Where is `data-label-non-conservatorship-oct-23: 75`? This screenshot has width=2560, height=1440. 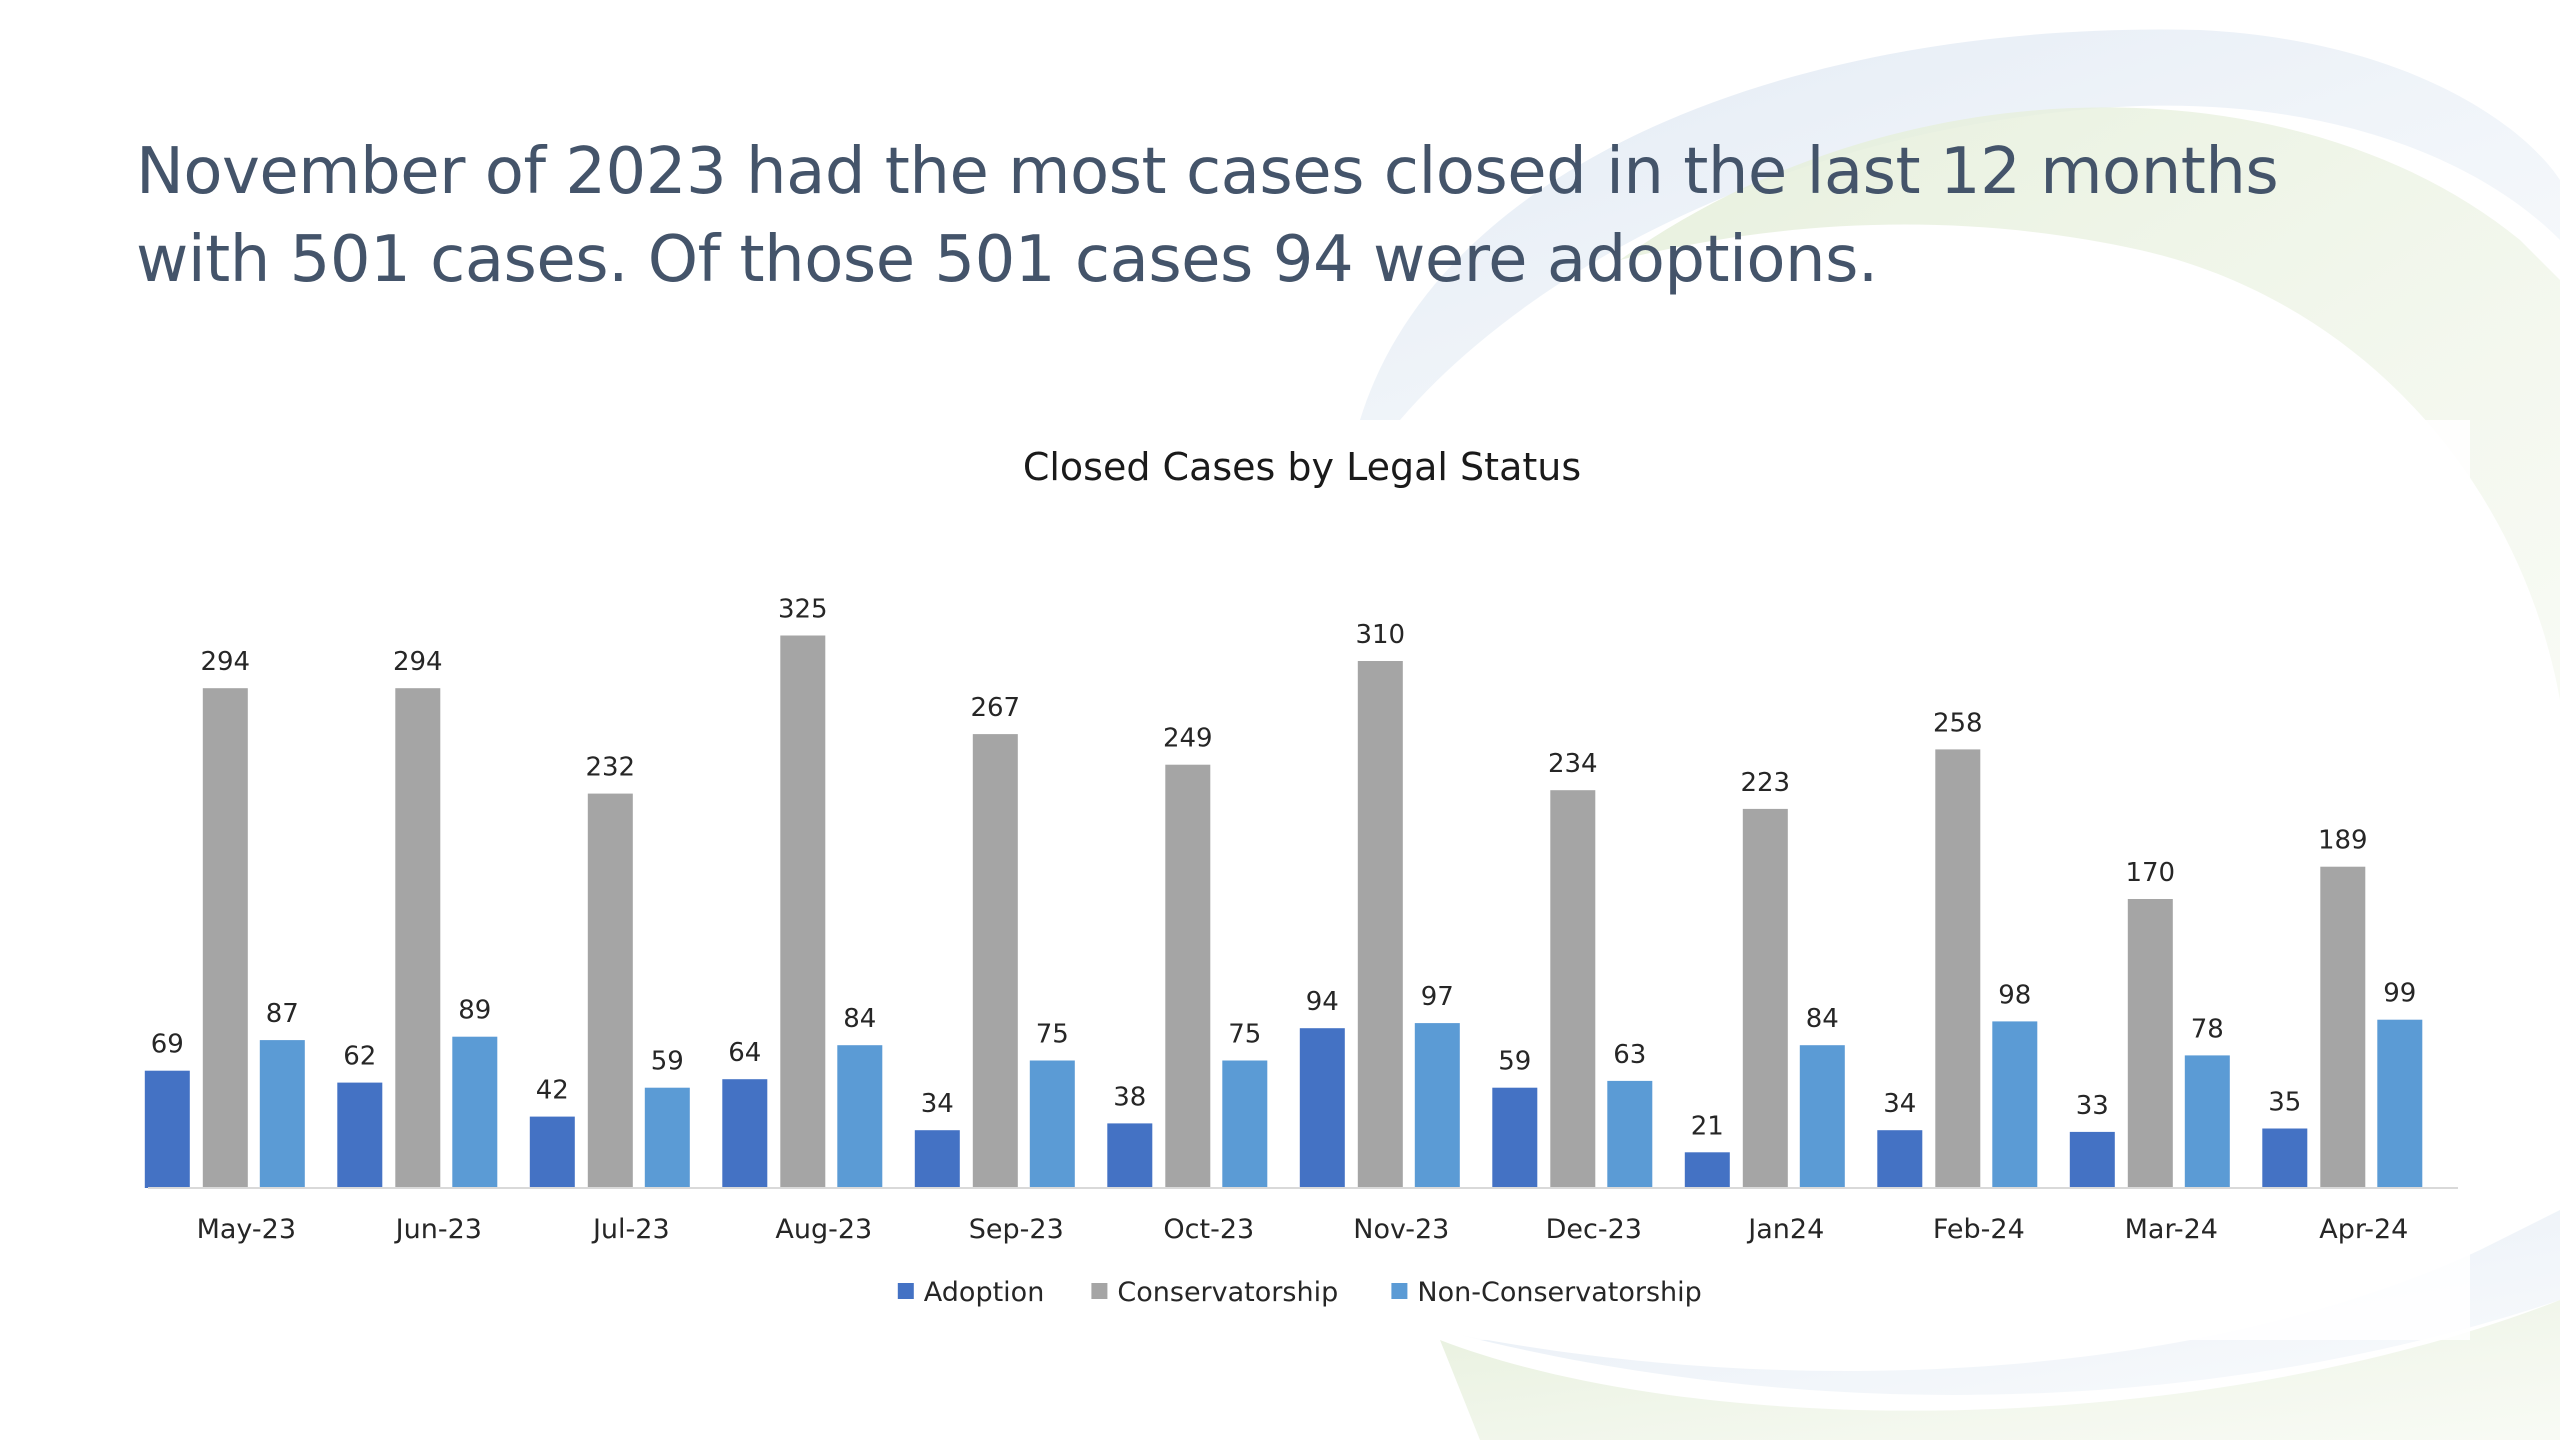 data-label-non-conservatorship-oct-23: 75 is located at coordinates (1244, 1035).